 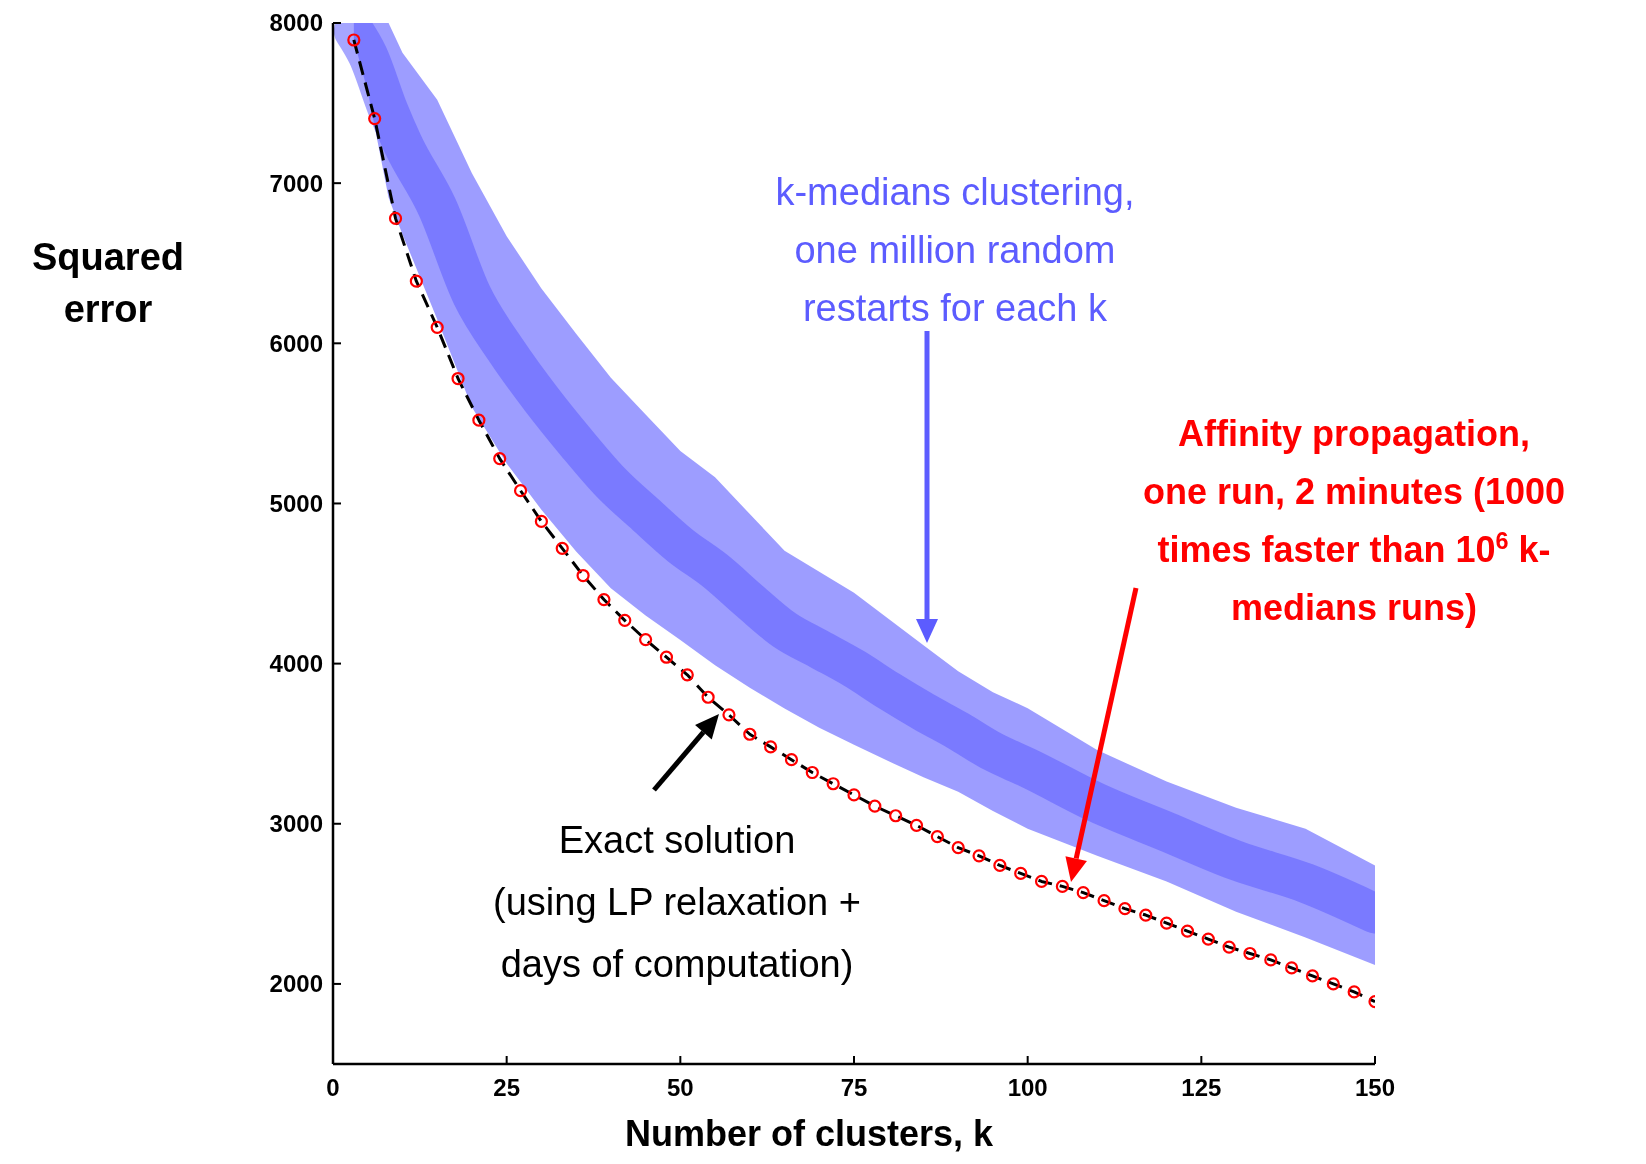 What do you see at coordinates (680, 1087) in the screenshot?
I see `x-tick-label: 50` at bounding box center [680, 1087].